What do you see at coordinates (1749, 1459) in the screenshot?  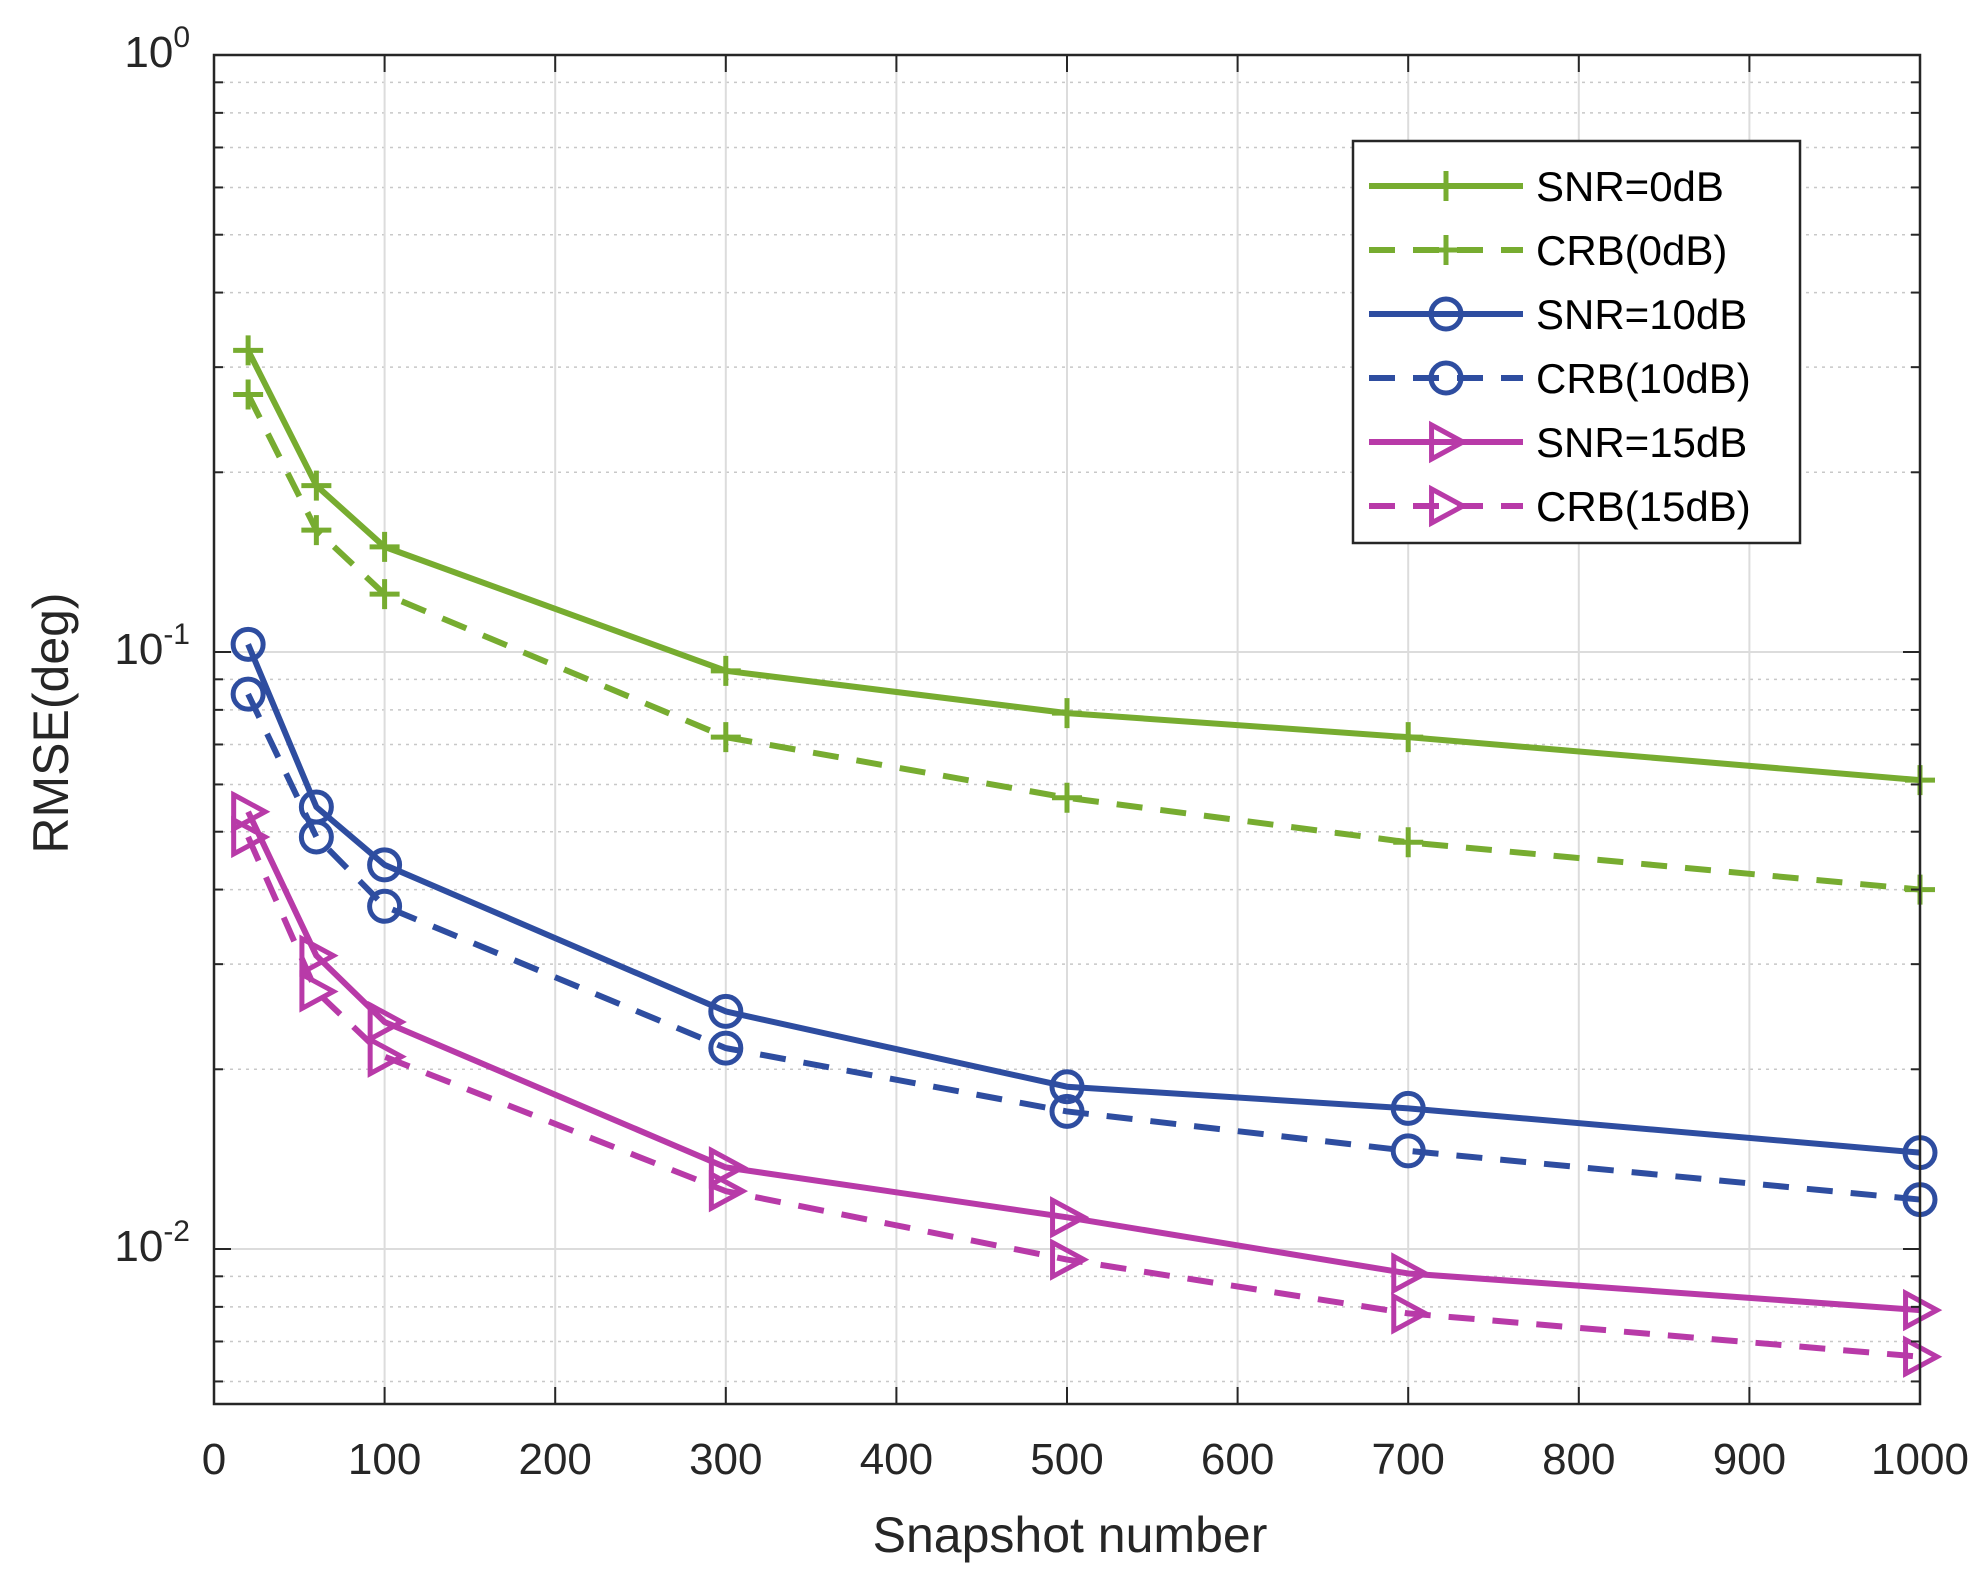 I see `x-tick-label: 900` at bounding box center [1749, 1459].